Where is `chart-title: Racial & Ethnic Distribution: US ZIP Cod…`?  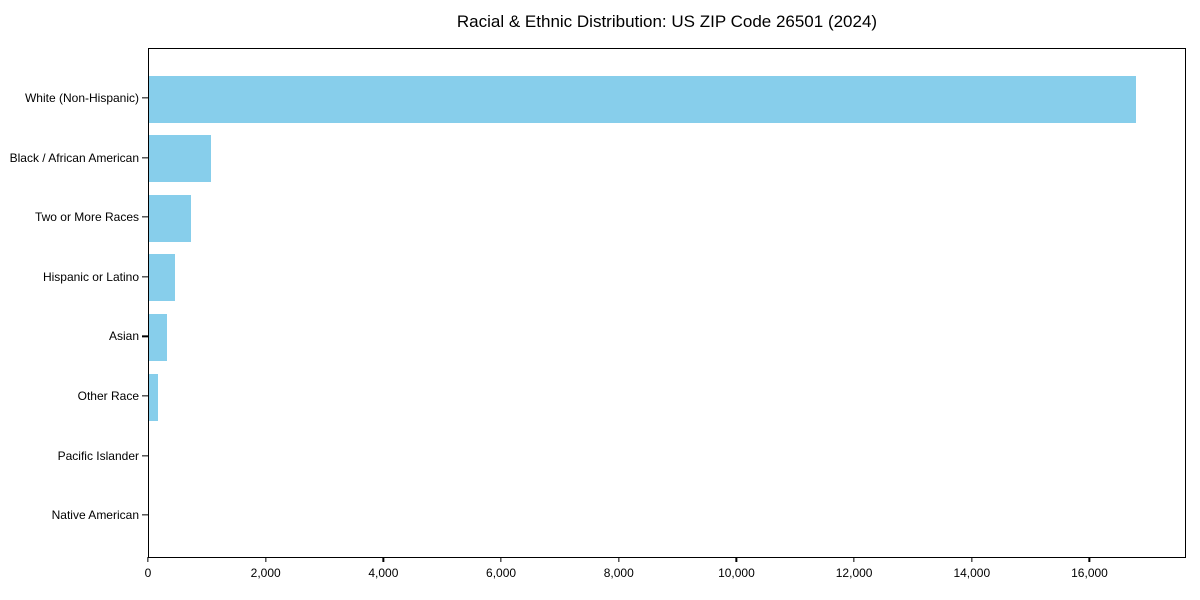 chart-title: Racial & Ethnic Distribution: US ZIP Cod… is located at coordinates (667, 21).